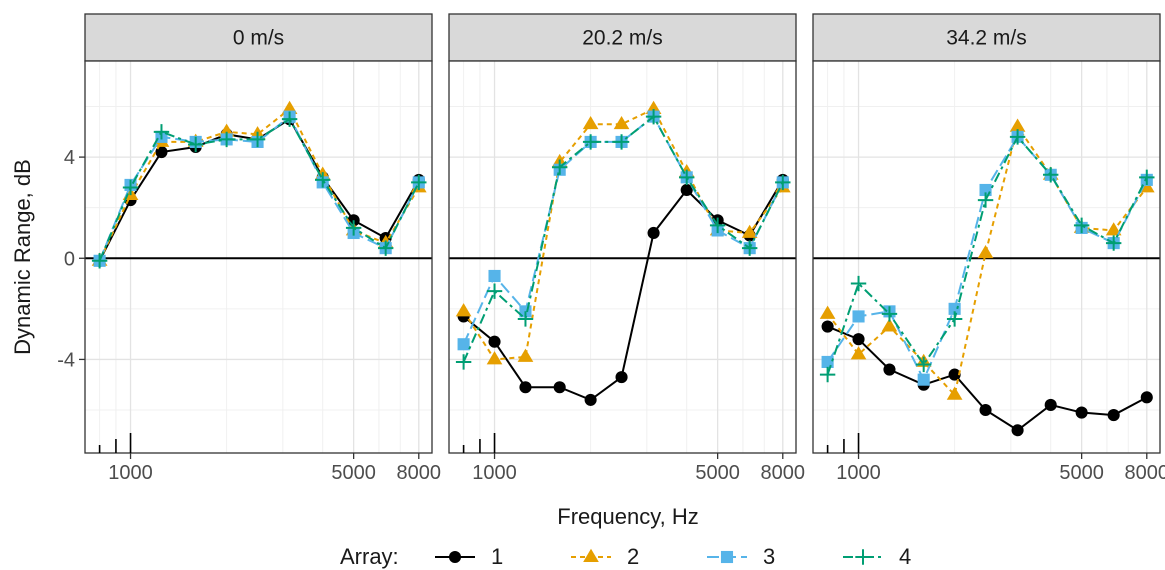 This screenshot has height=570, width=1165. What do you see at coordinates (469, 556) in the screenshot?
I see `legend-item: 1` at bounding box center [469, 556].